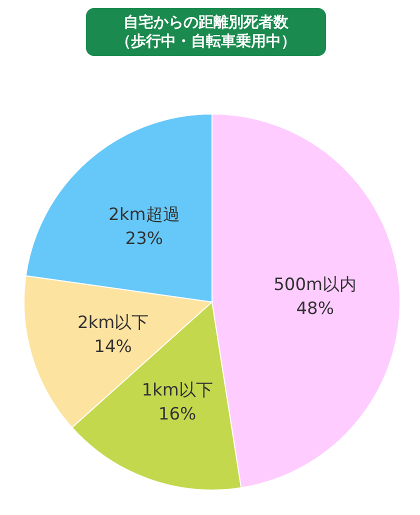 Image resolution: width=420 pixels, height=515 pixels. Describe the element at coordinates (144, 238) in the screenshot. I see `data-label: 23%` at that location.